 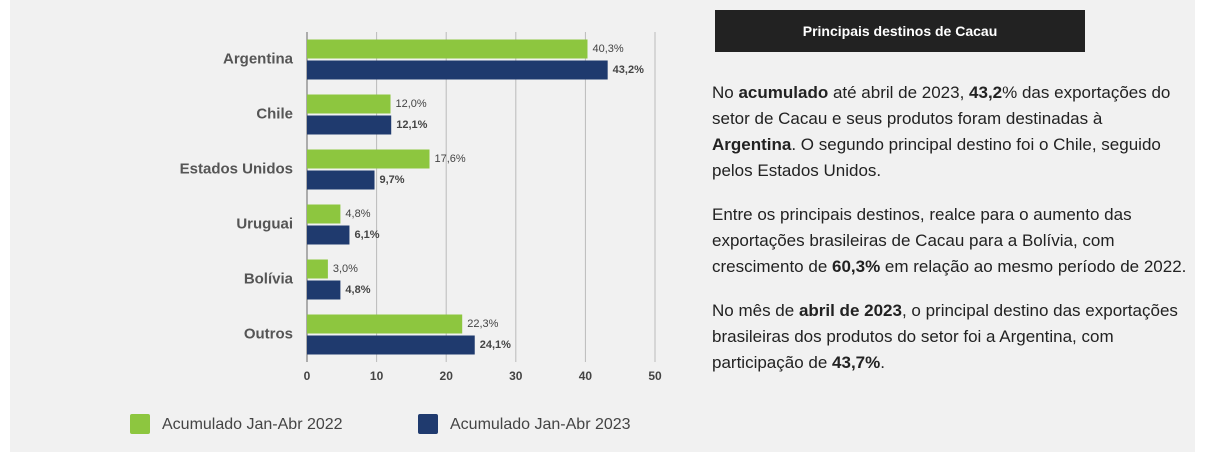 What do you see at coordinates (607, 49) in the screenshot?
I see `data-label: 40,3%` at bounding box center [607, 49].